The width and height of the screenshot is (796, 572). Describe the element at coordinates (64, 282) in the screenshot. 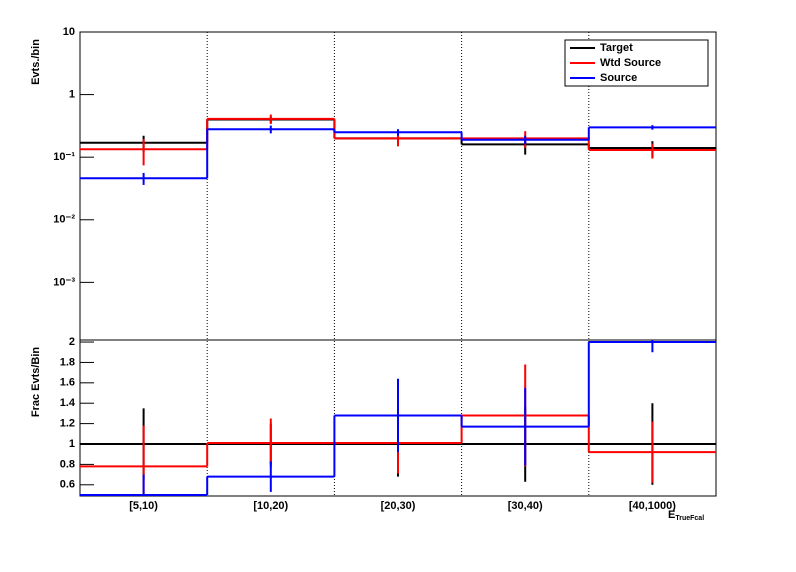

I see `y-tick-label: 10⁻³` at that location.